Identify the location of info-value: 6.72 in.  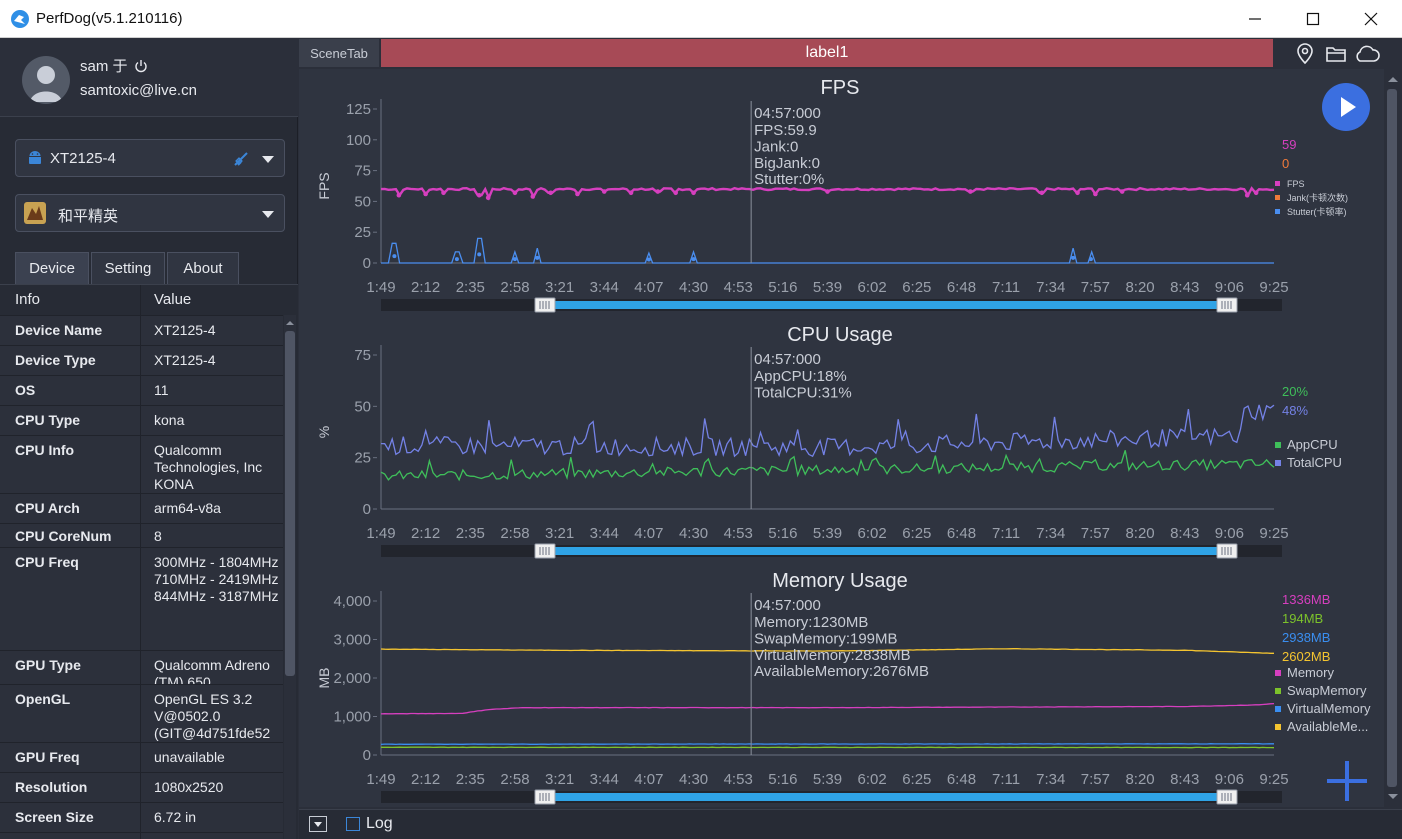
(175, 817).